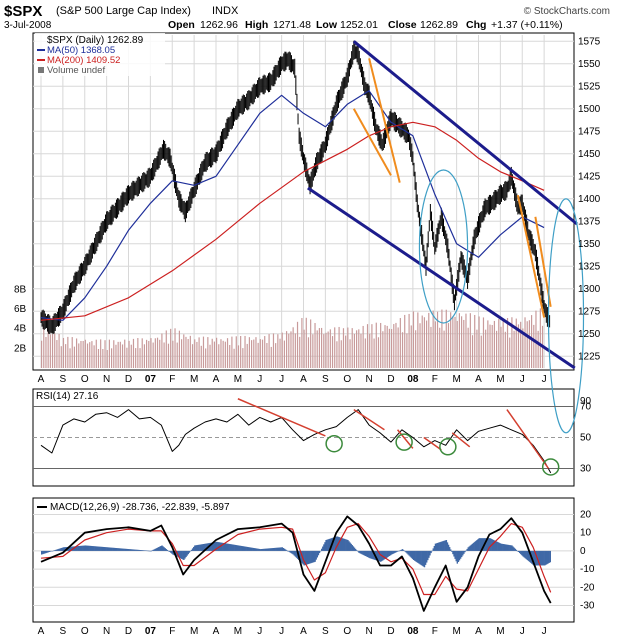  I want to click on chart-index-name: (S&P 500 Large Cap Index), so click(123, 11).